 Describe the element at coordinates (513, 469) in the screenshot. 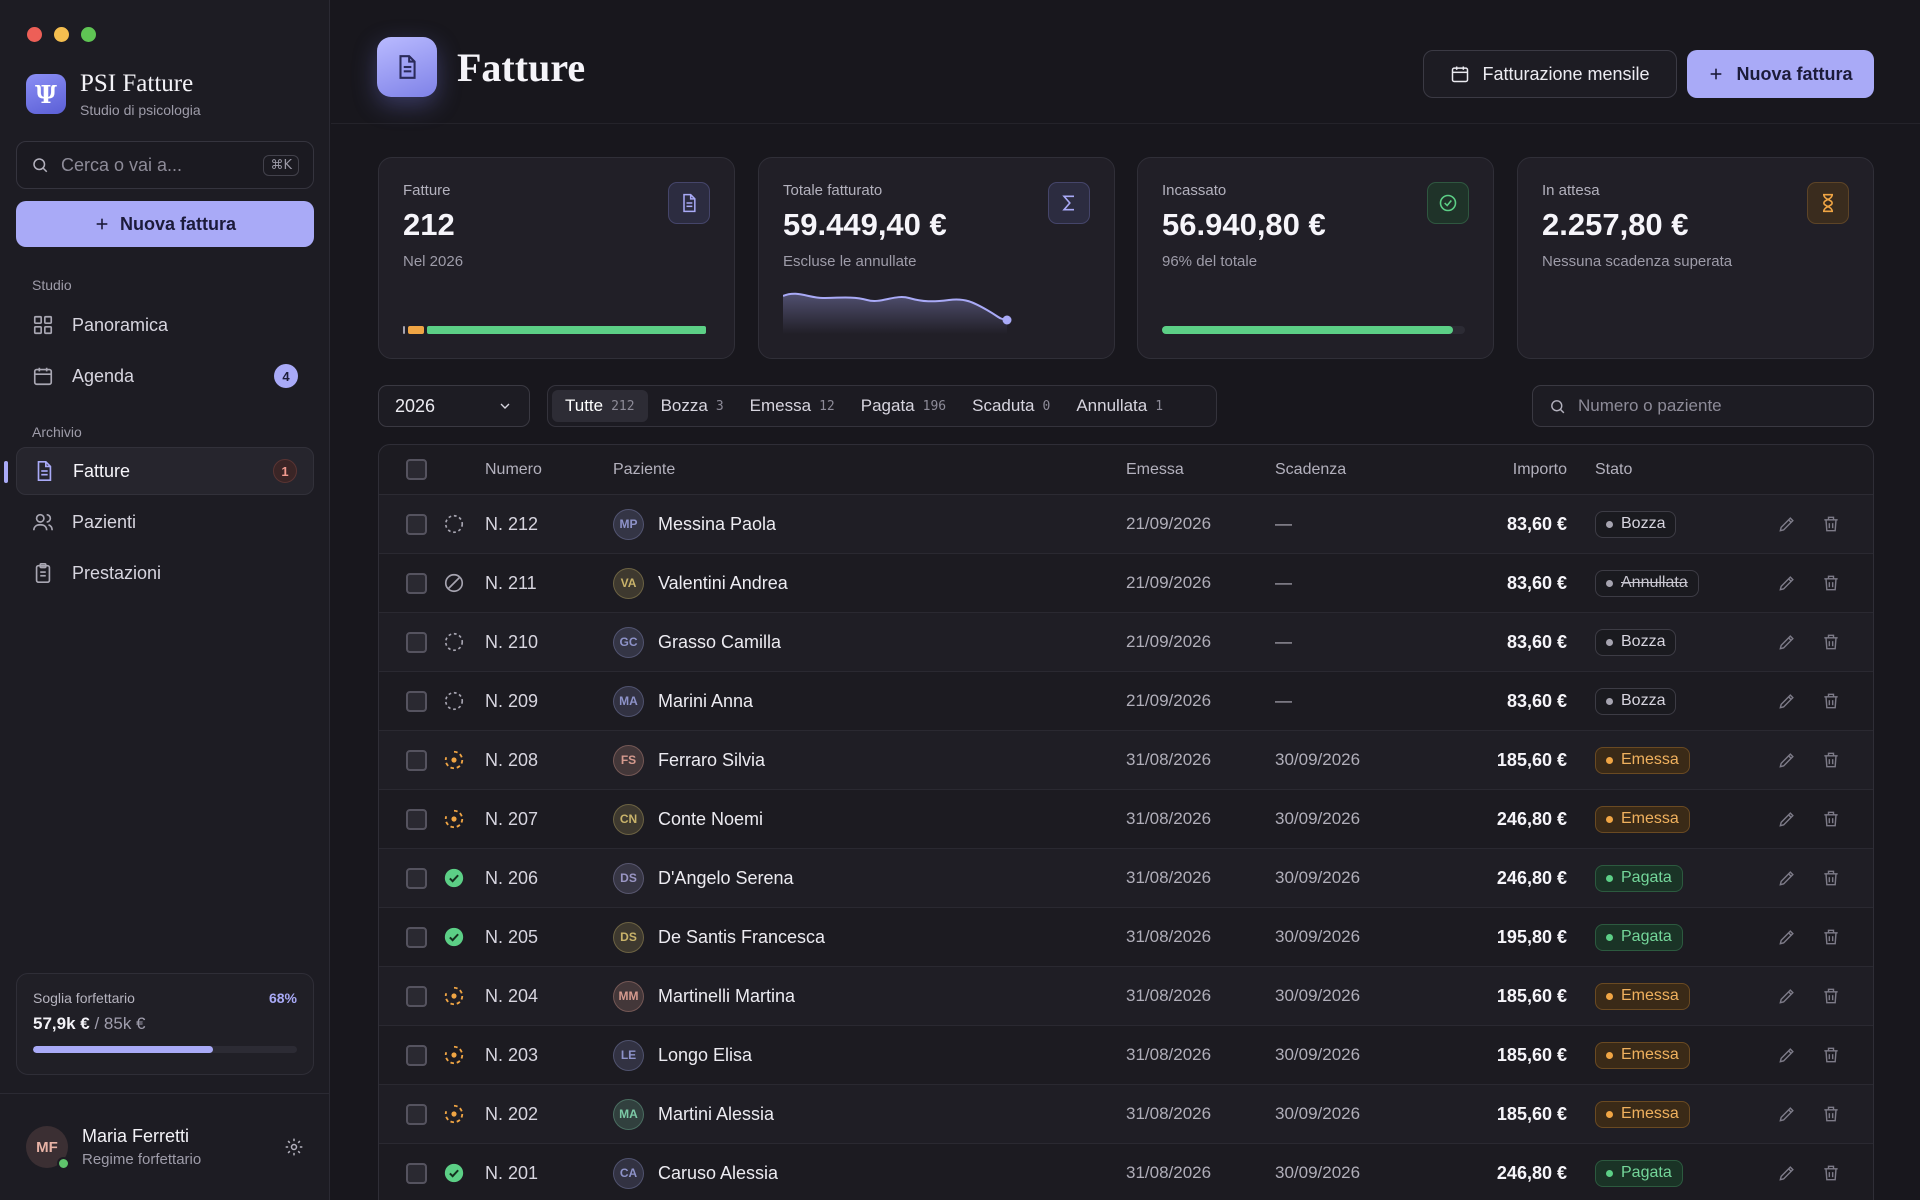

I see `column-header-numero: Numero` at that location.